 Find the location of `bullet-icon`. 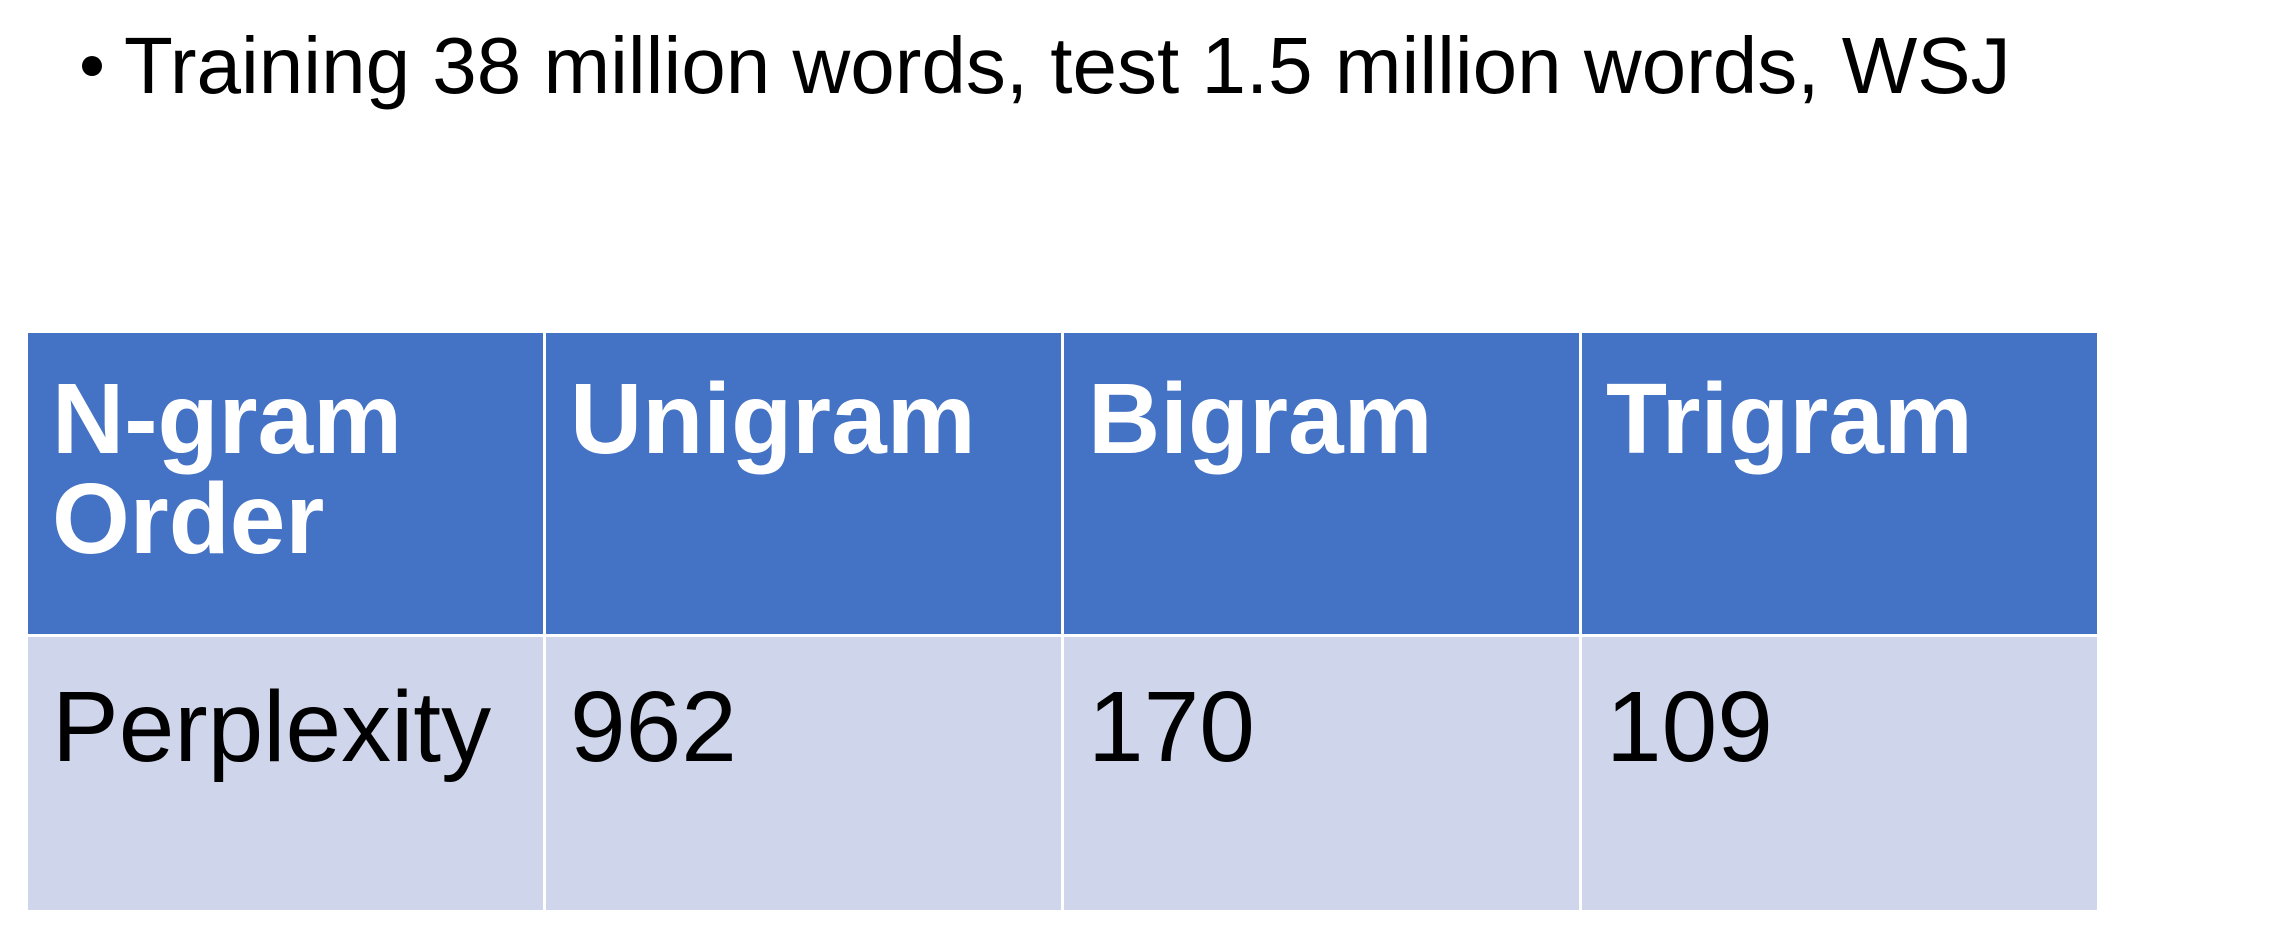

bullet-icon is located at coordinates (92, 66).